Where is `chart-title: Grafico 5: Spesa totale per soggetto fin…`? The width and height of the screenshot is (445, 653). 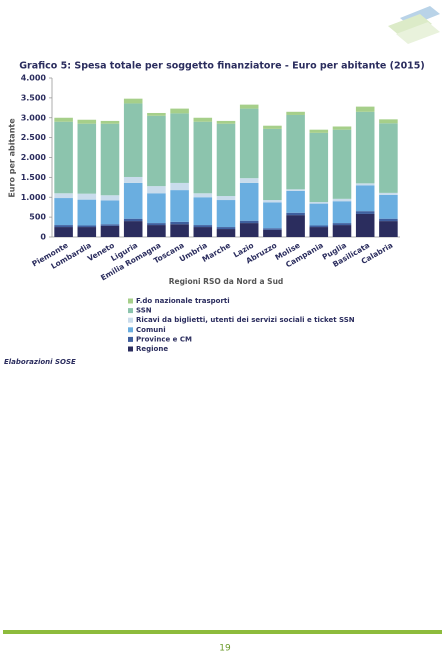 chart-title: Grafico 5: Spesa totale per soggetto fin… is located at coordinates (222, 66).